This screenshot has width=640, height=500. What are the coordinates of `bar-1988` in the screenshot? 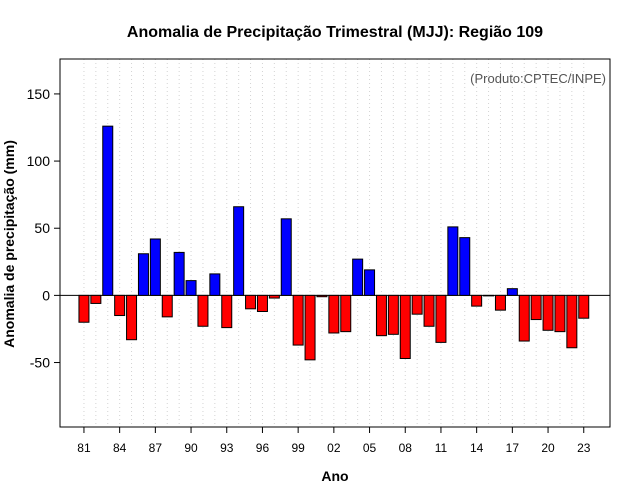 It's located at (167, 306).